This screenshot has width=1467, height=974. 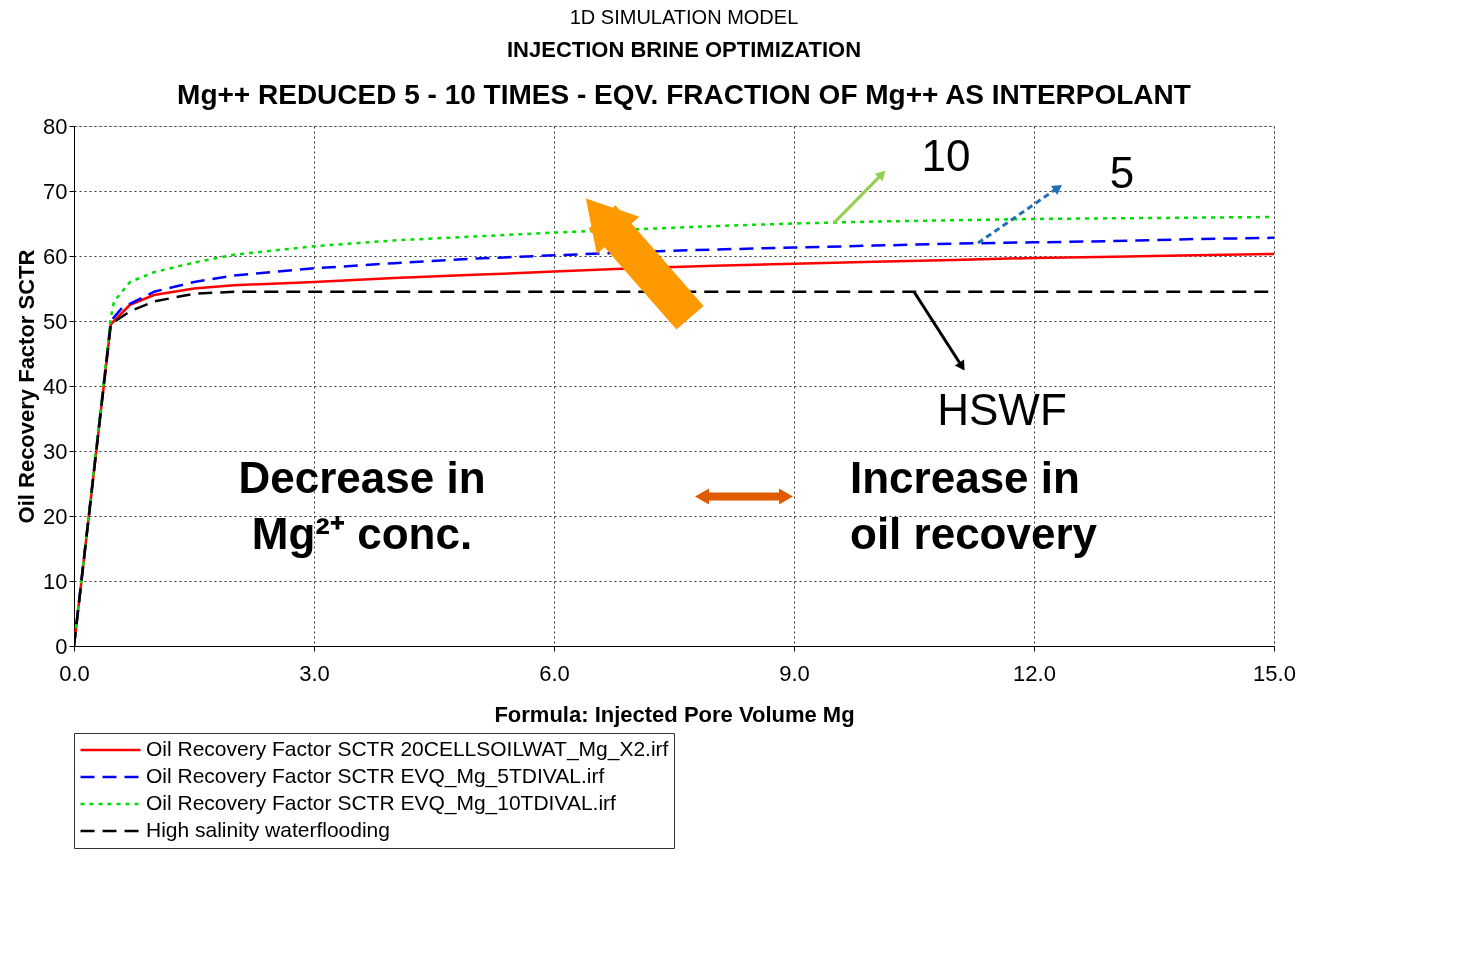 What do you see at coordinates (407, 749) in the screenshot?
I see `legend-label: Oil Recovery Factor SCTR 20CELLSOILWAT_Mg_X2.irf` at bounding box center [407, 749].